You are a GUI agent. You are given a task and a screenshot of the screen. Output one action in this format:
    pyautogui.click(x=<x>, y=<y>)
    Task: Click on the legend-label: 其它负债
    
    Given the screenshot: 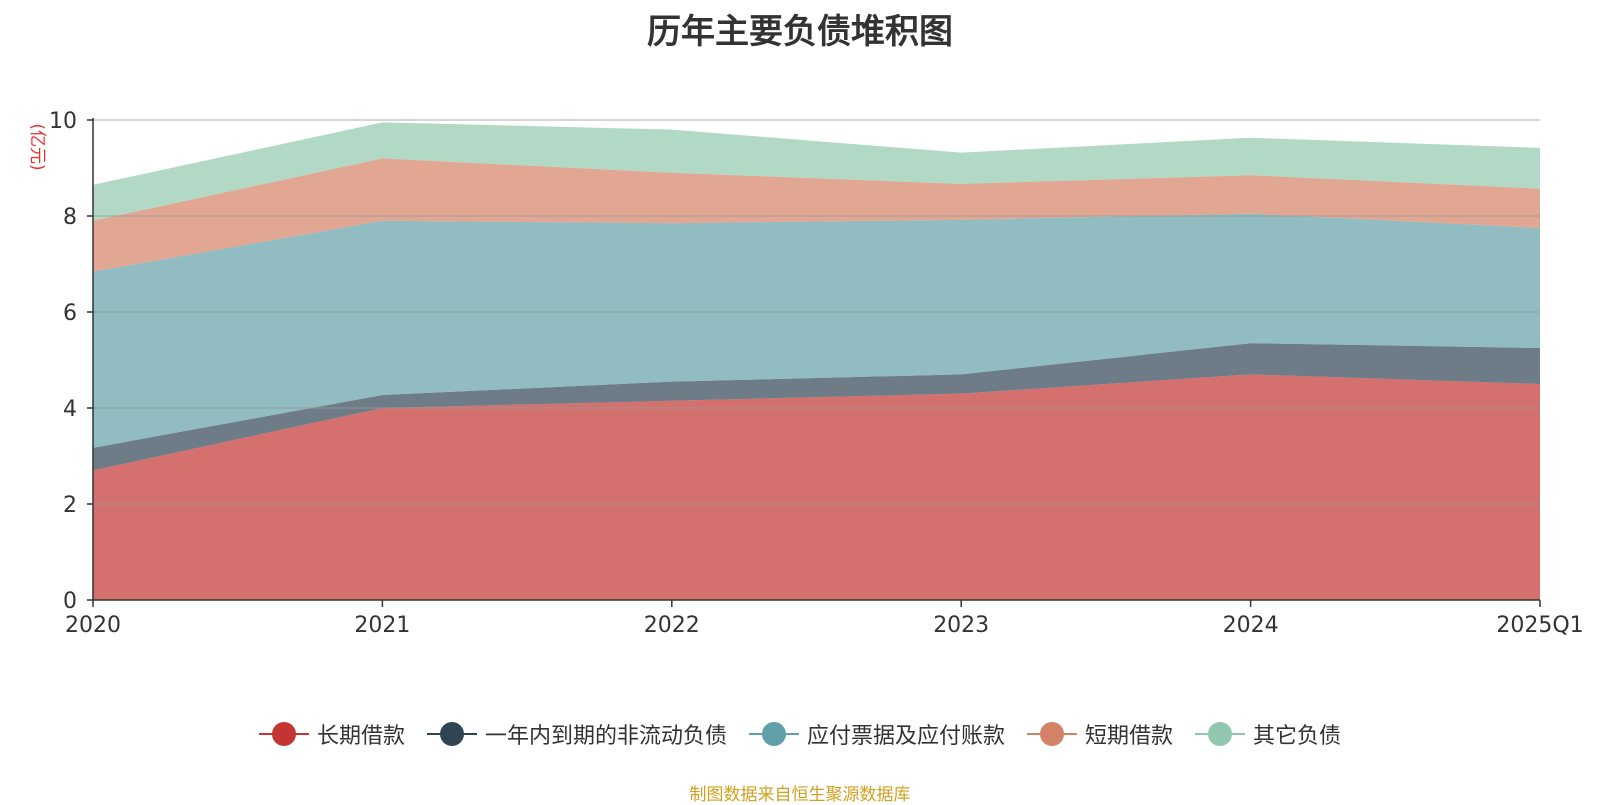 What is the action you would take?
    pyautogui.click(x=1297, y=736)
    